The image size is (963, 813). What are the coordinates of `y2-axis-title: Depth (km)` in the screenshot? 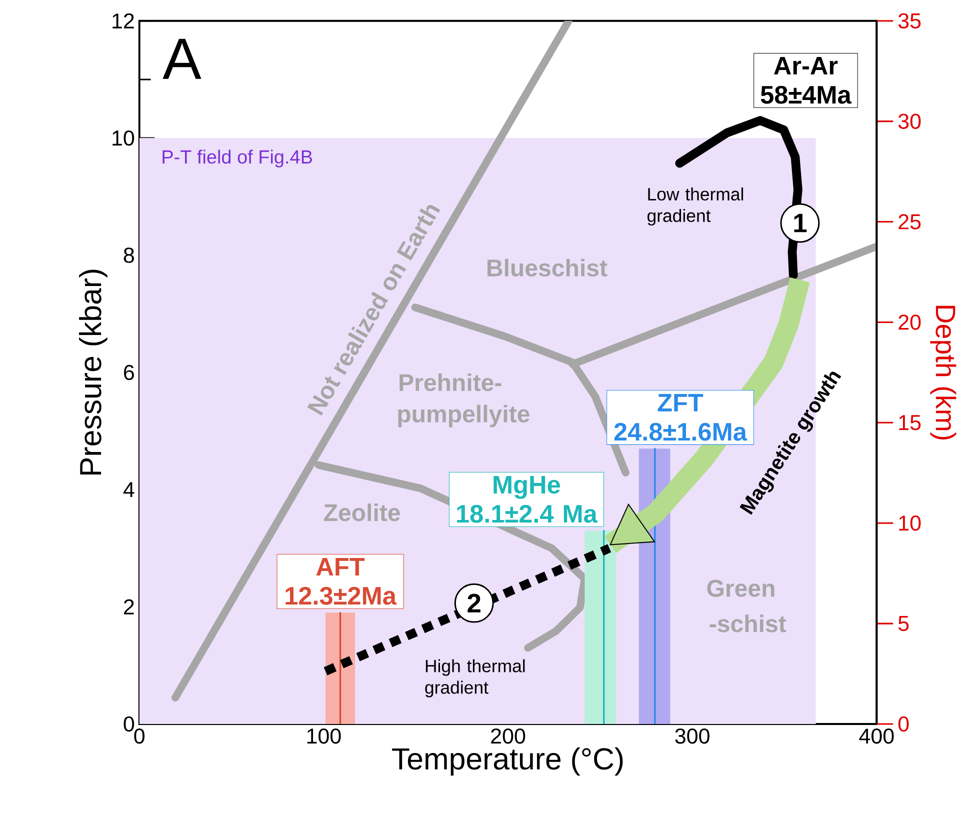 It's located at (943, 373).